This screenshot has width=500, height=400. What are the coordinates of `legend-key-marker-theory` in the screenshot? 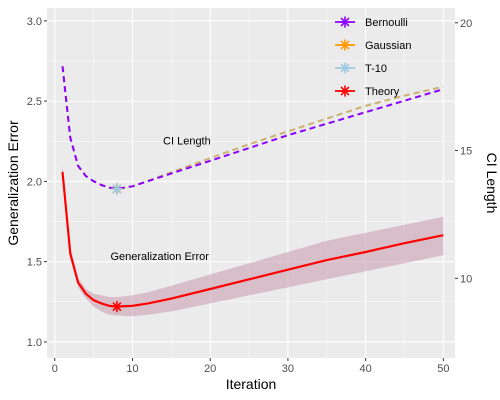 It's located at (345, 91).